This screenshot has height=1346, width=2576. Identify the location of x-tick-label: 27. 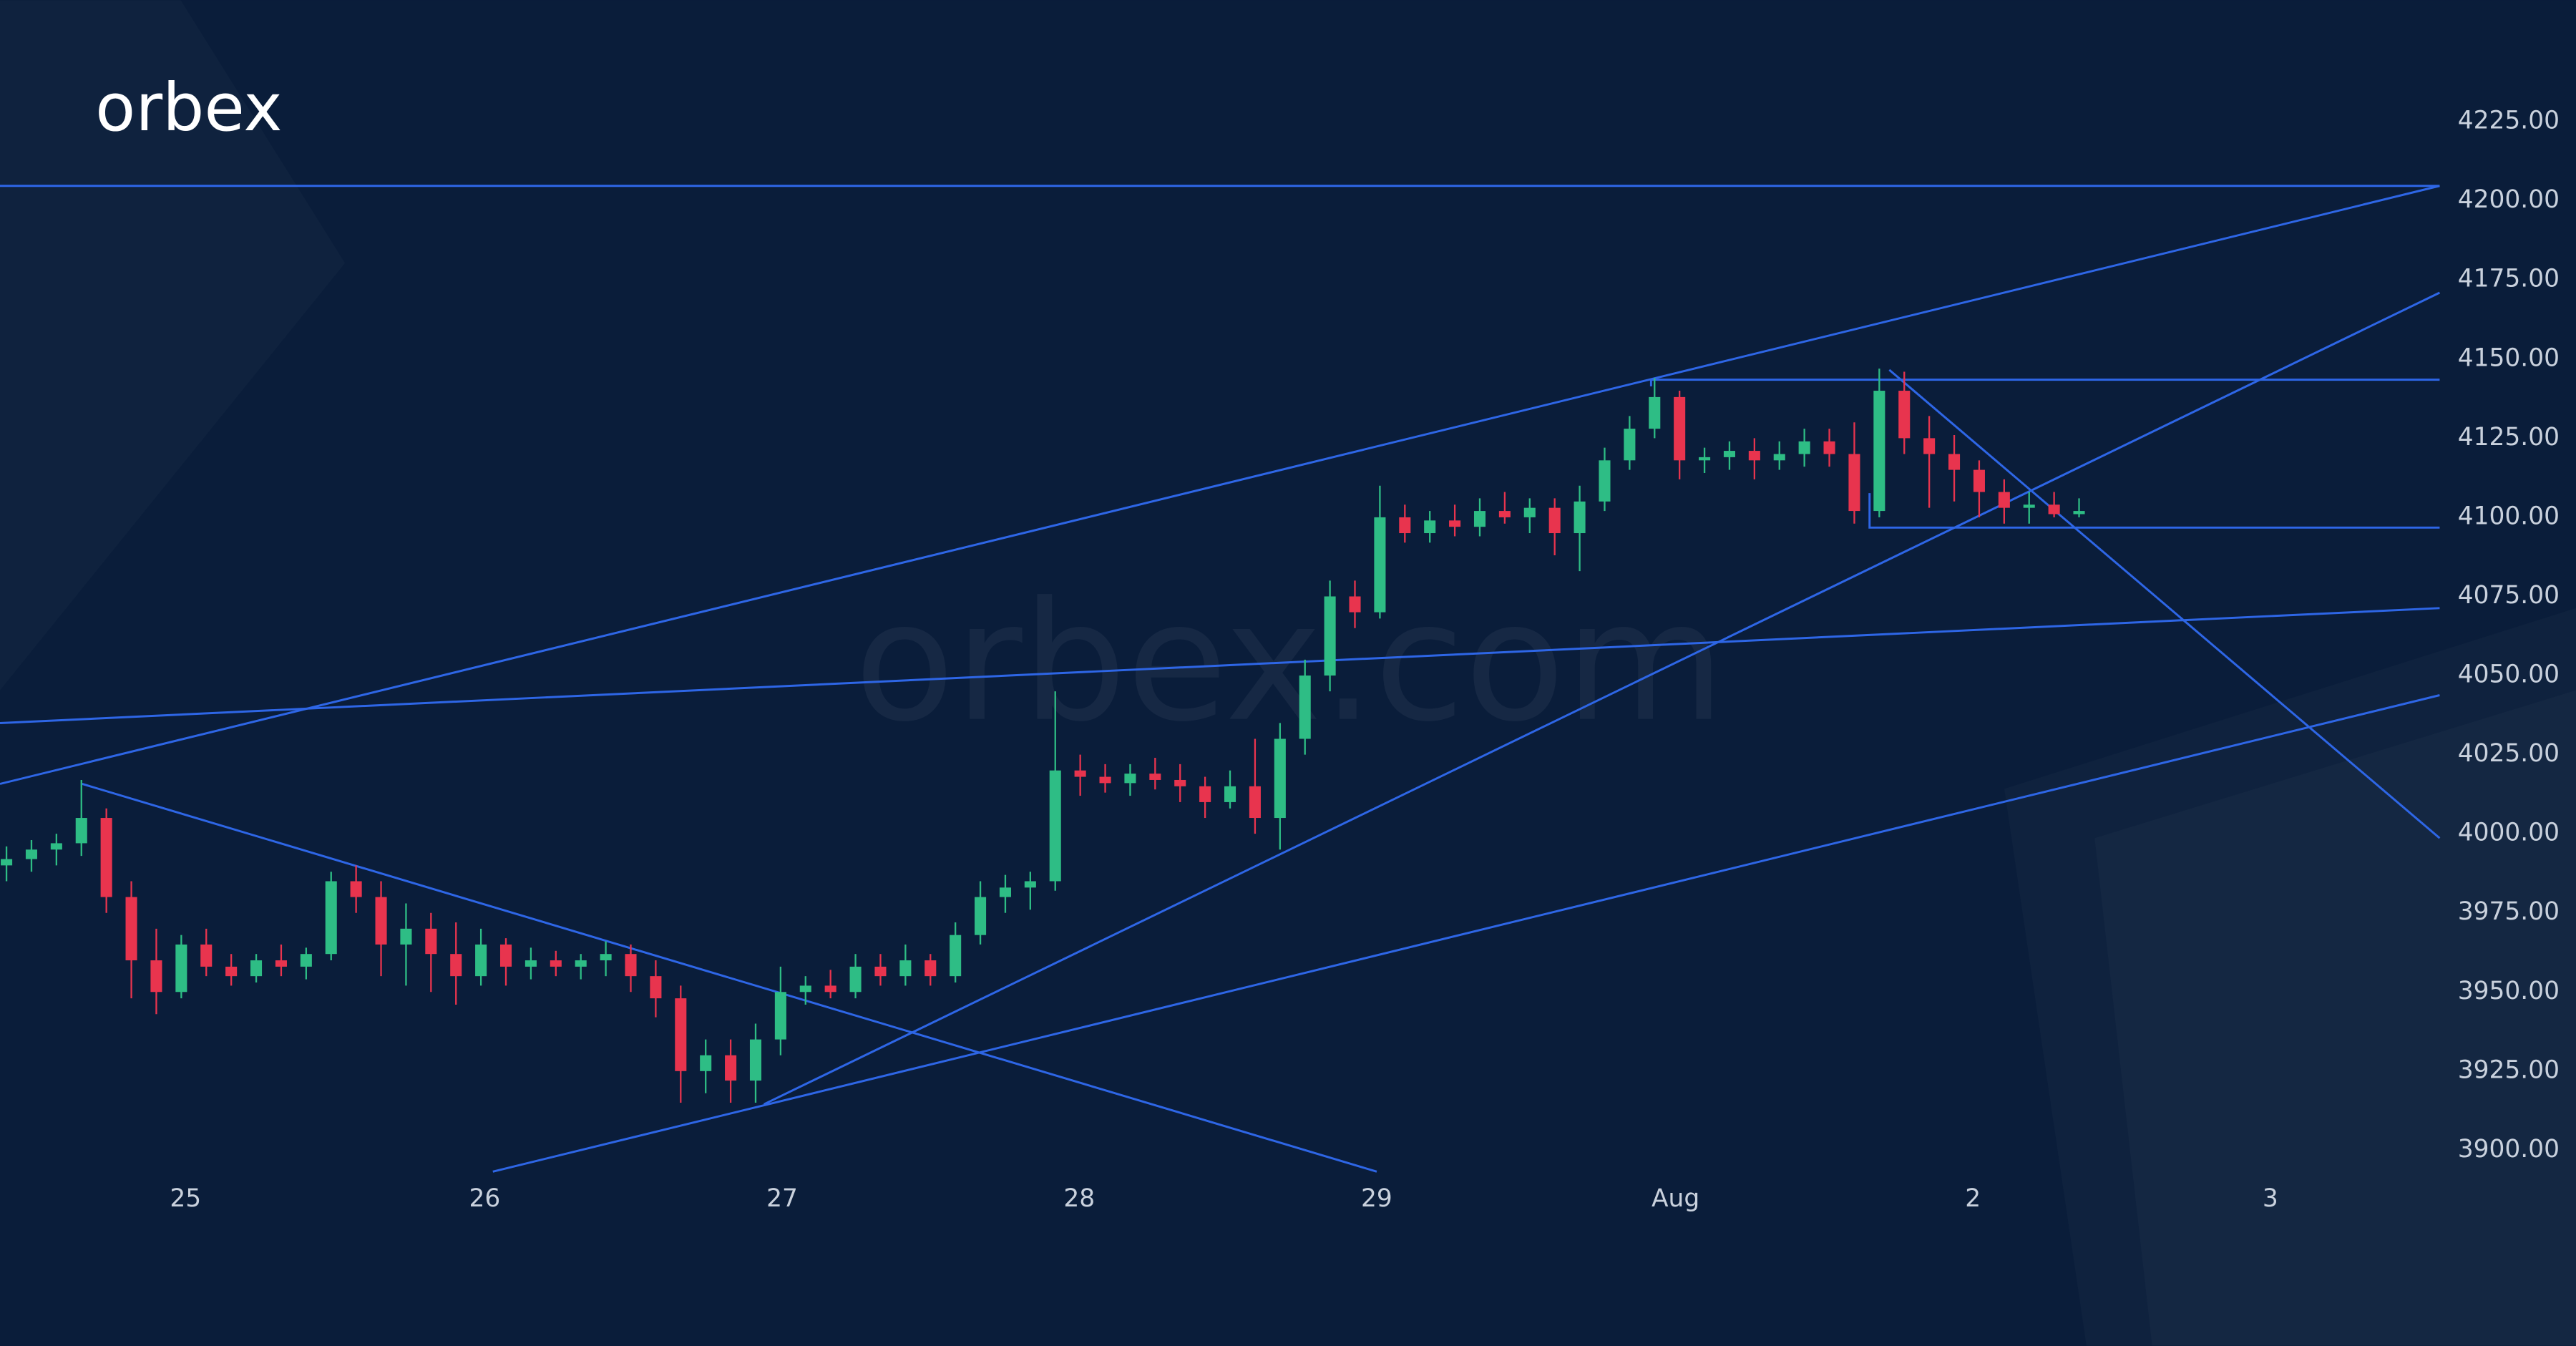
(782, 1198).